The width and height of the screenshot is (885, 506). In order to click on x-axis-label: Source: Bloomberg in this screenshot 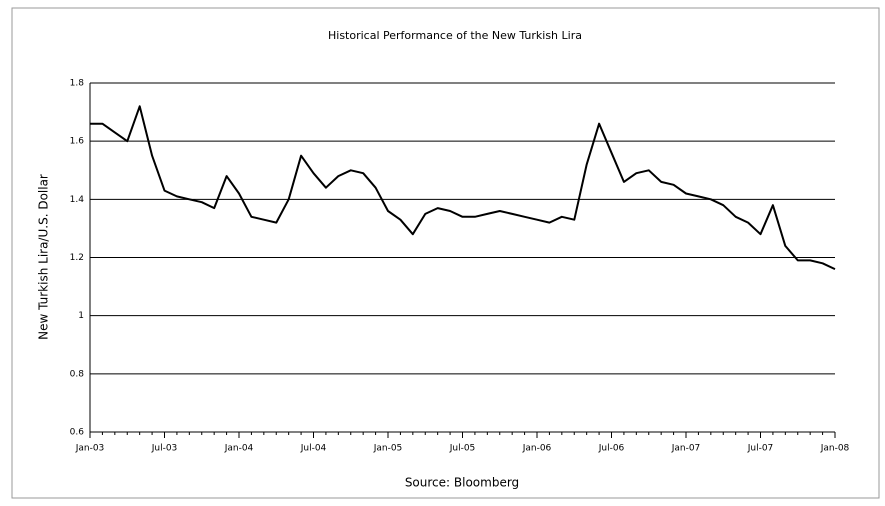, I will do `click(462, 483)`.